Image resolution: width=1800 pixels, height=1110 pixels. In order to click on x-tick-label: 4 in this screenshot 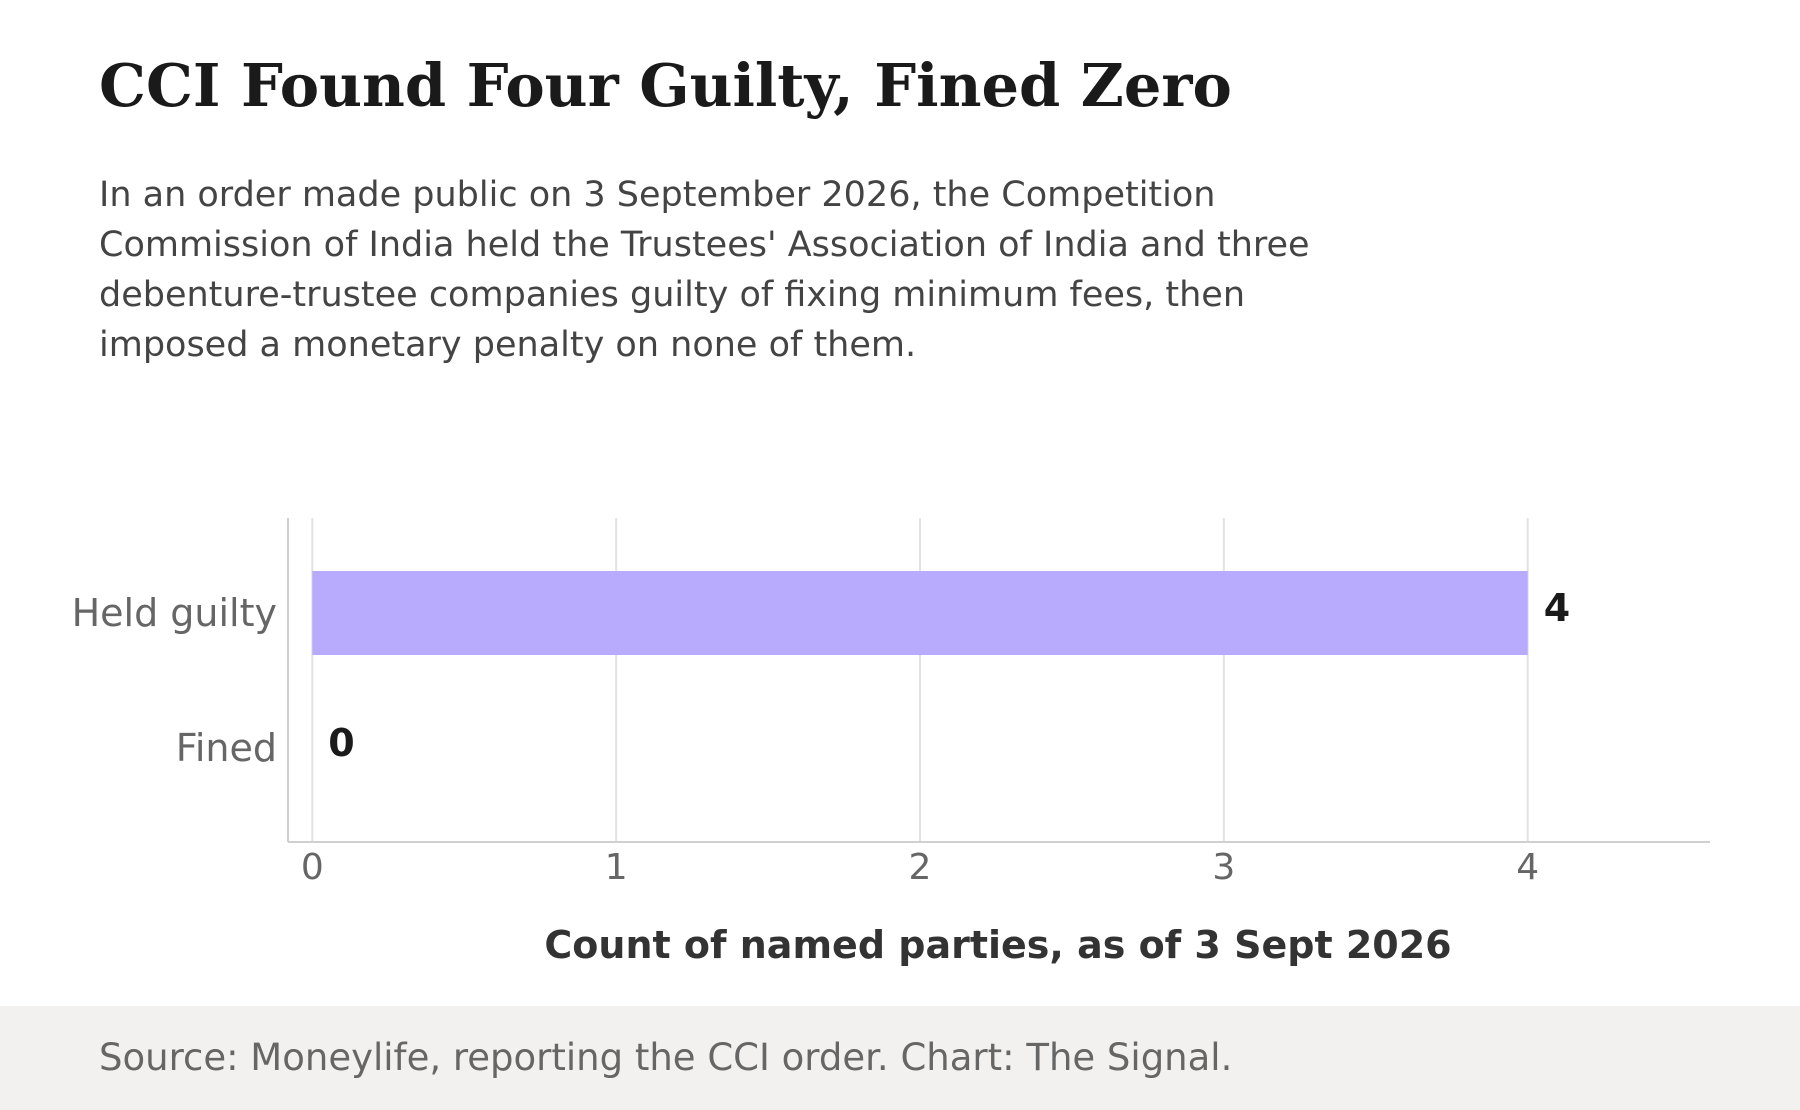, I will do `click(1527, 867)`.